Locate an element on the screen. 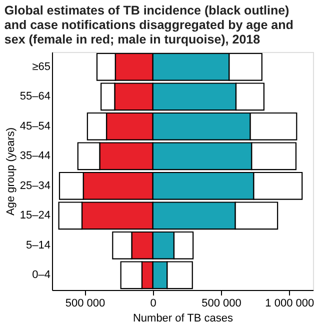 This screenshot has width=321, height=327. y-axis-title: Age group (years) is located at coordinates (10, 171).